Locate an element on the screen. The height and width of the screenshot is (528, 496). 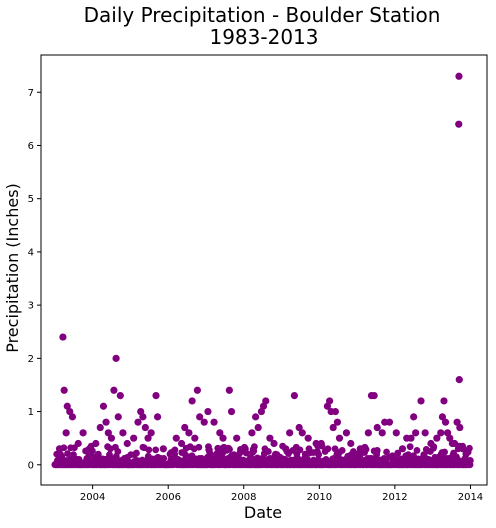
baseline-points-group is located at coordinates (262, 455).